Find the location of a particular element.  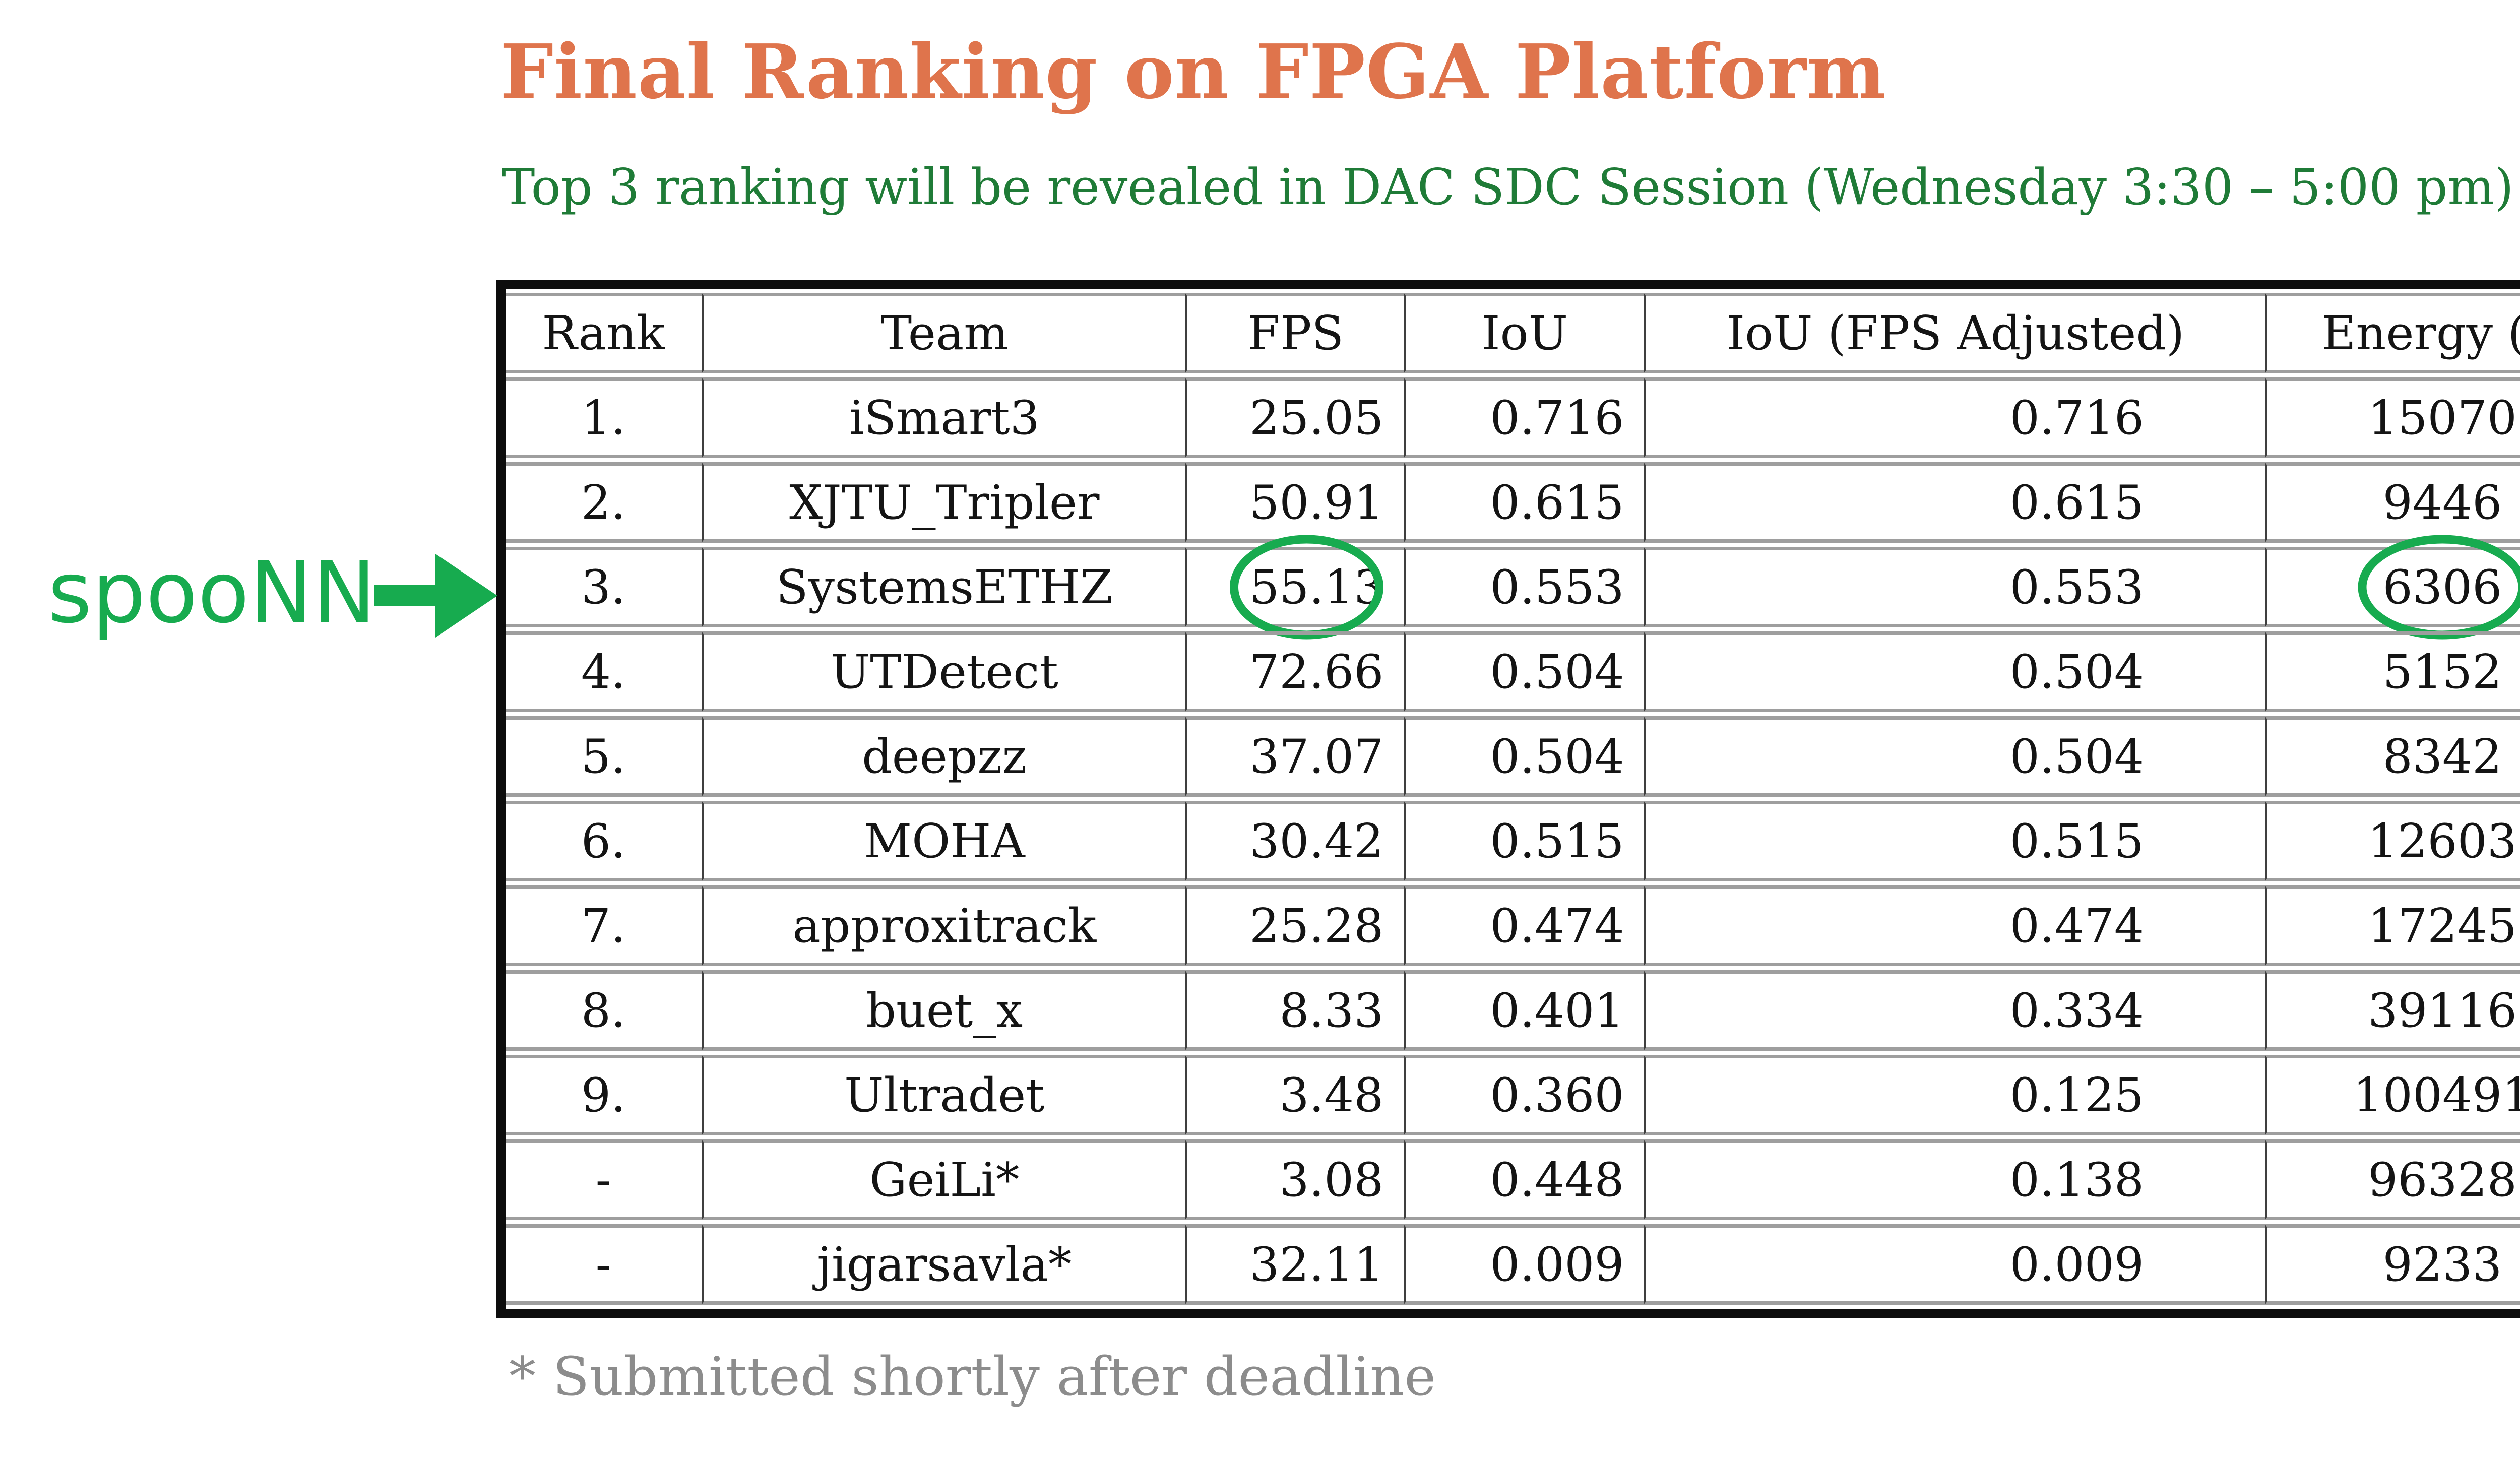

table-cell: 55.13 is located at coordinates (1295, 587).